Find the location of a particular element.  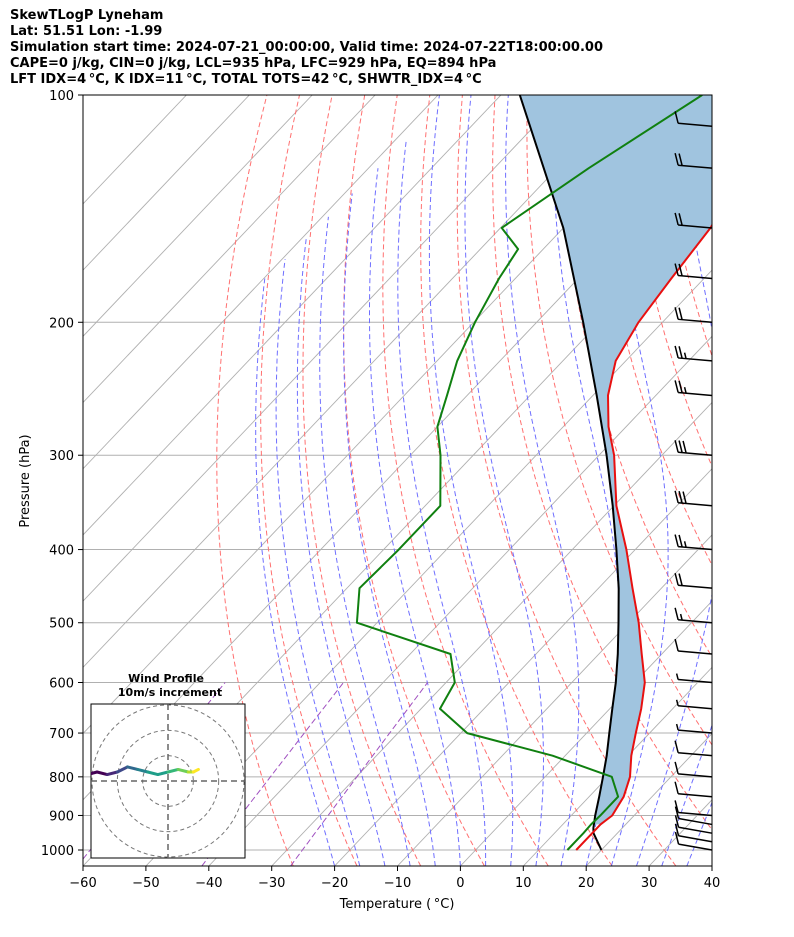

y-tick-label: 700 is located at coordinates (61, 734).